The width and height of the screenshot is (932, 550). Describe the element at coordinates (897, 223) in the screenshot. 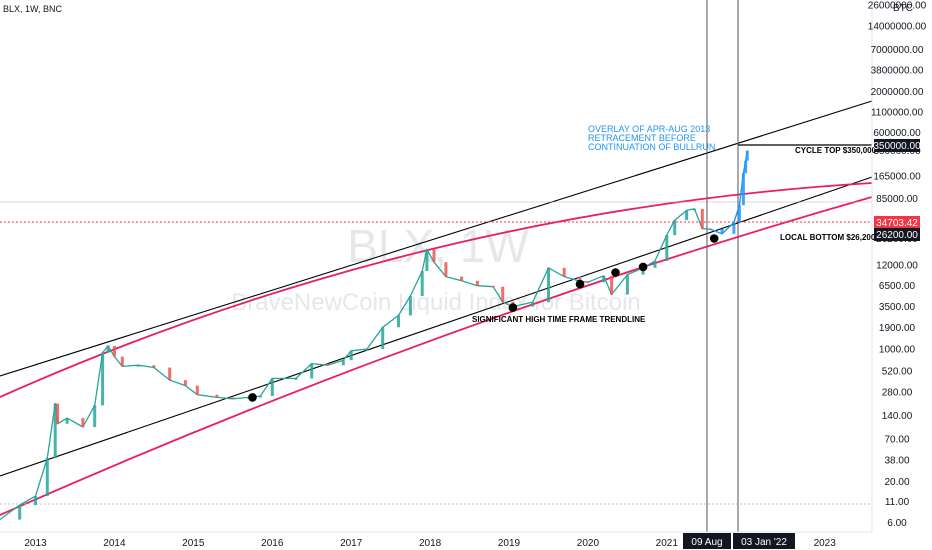

I see `svg-text: 34703.42` at that location.